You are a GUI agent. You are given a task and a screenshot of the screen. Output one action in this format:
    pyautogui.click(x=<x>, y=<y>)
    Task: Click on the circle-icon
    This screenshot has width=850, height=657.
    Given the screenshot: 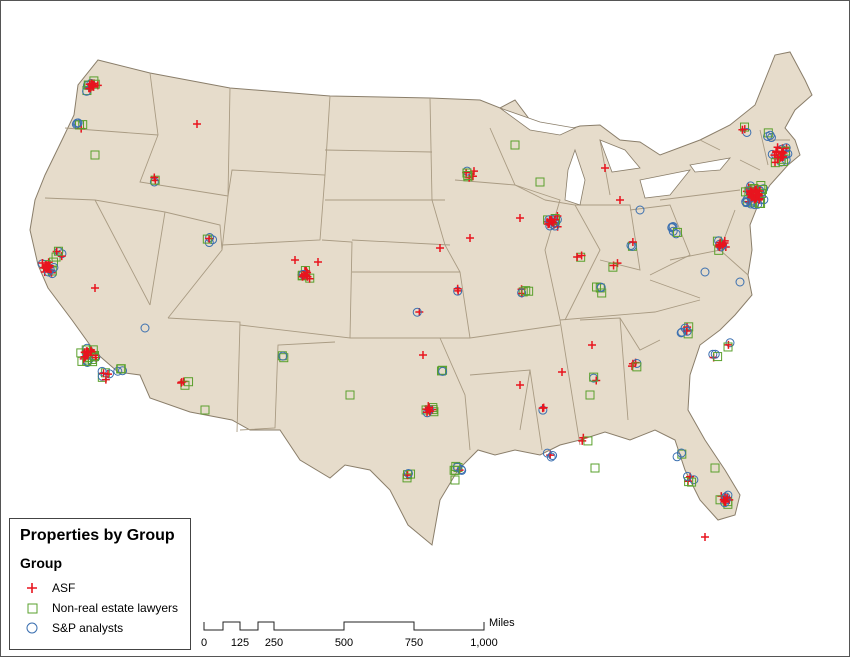 What is the action you would take?
    pyautogui.click(x=32, y=628)
    